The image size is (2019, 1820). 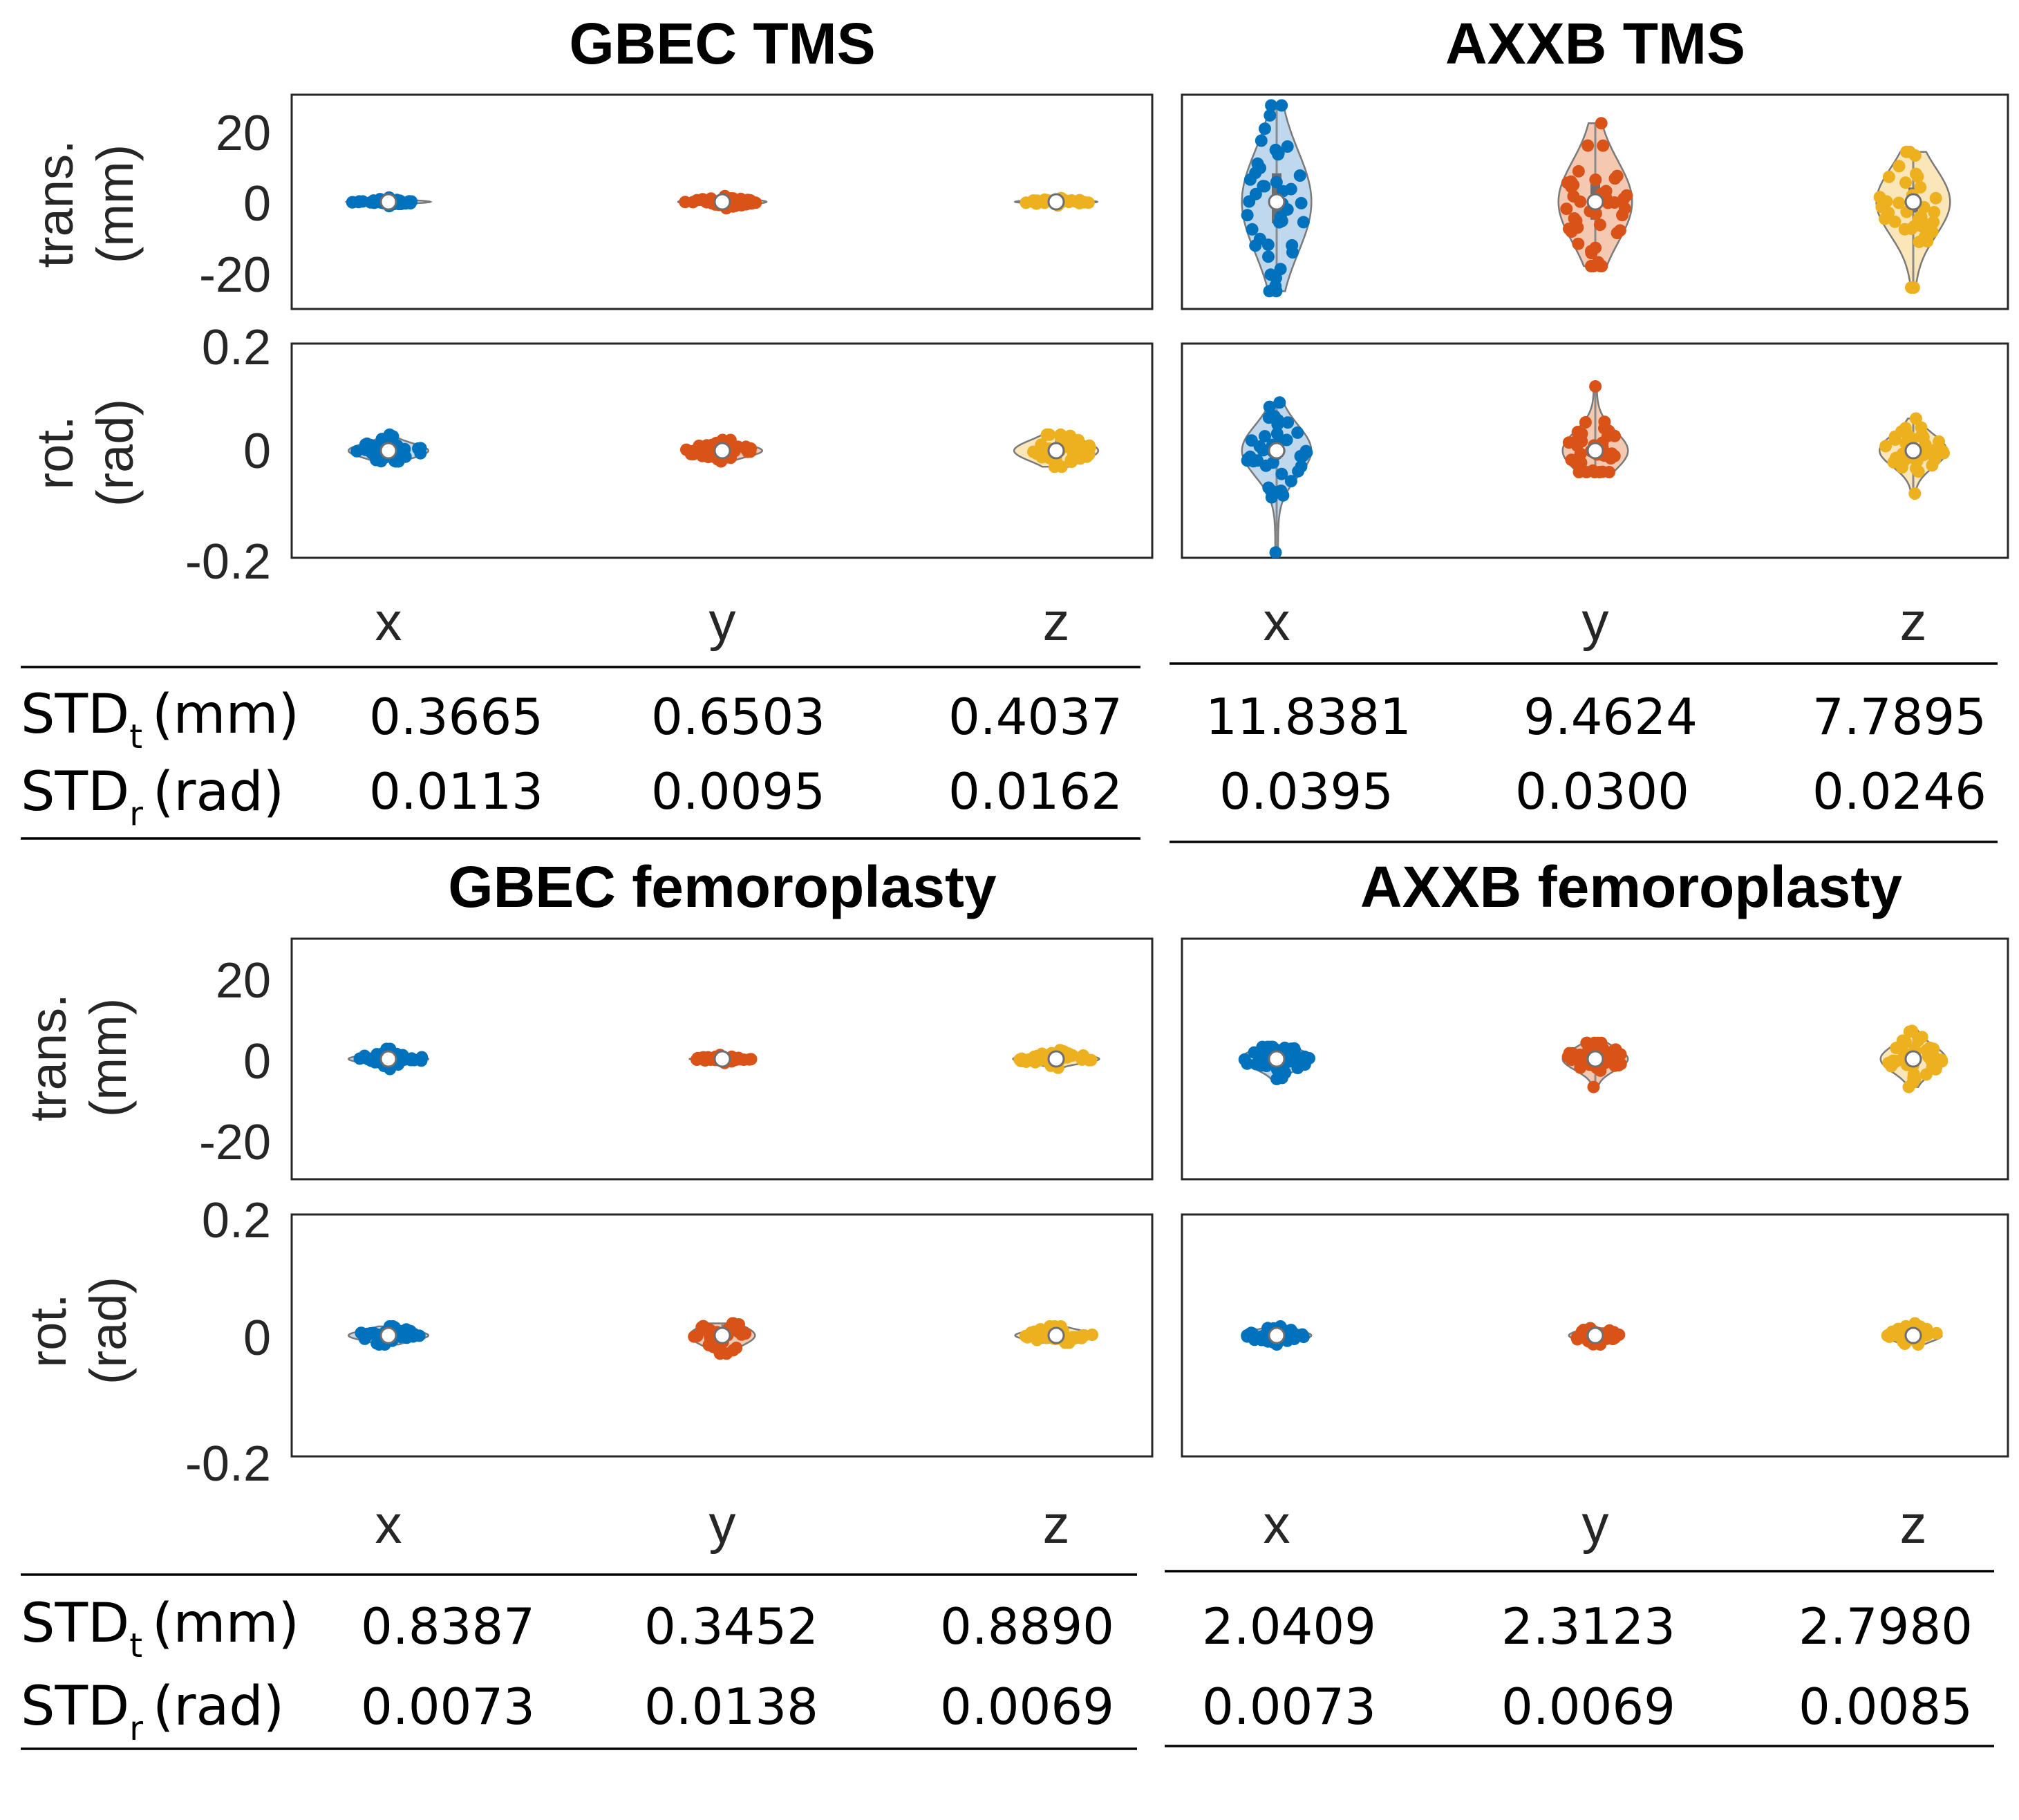 What do you see at coordinates (1027, 1707) in the screenshot?
I see `std-r-value: 0.0069` at bounding box center [1027, 1707].